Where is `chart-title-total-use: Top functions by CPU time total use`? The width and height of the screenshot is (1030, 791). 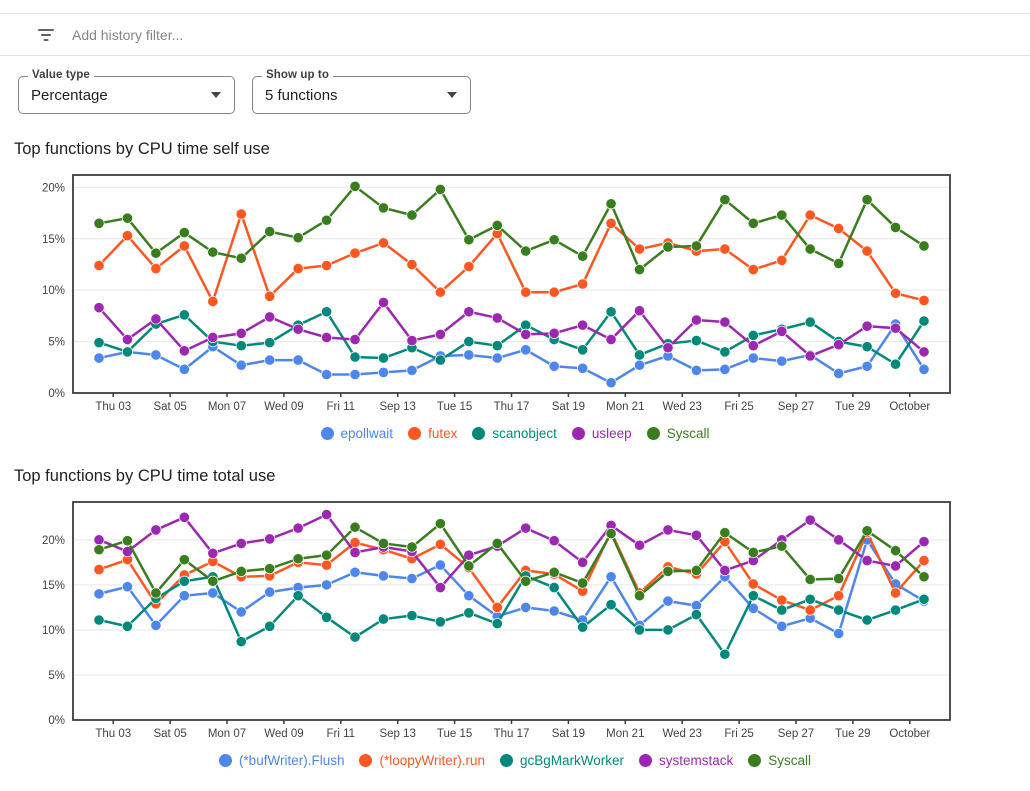
chart-title-total-use: Top functions by CPU time total use is located at coordinates (145, 476).